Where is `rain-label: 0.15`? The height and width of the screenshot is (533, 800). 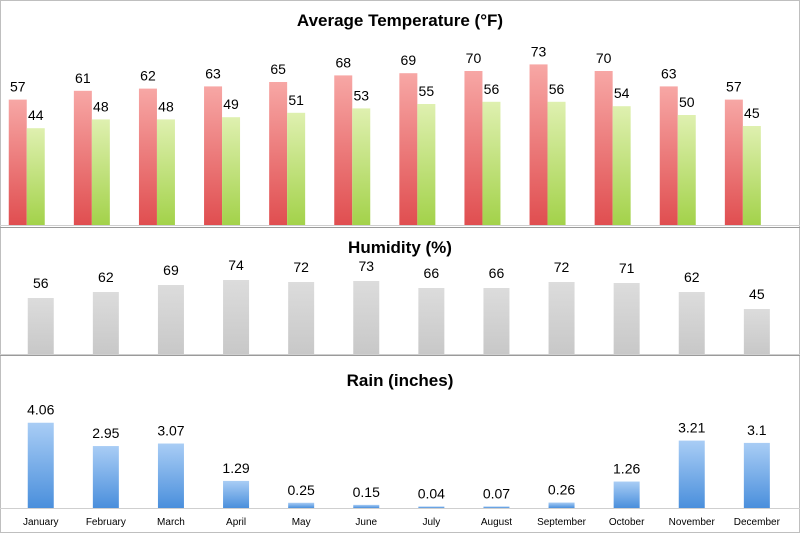
rain-label: 0.15 is located at coordinates (366, 492).